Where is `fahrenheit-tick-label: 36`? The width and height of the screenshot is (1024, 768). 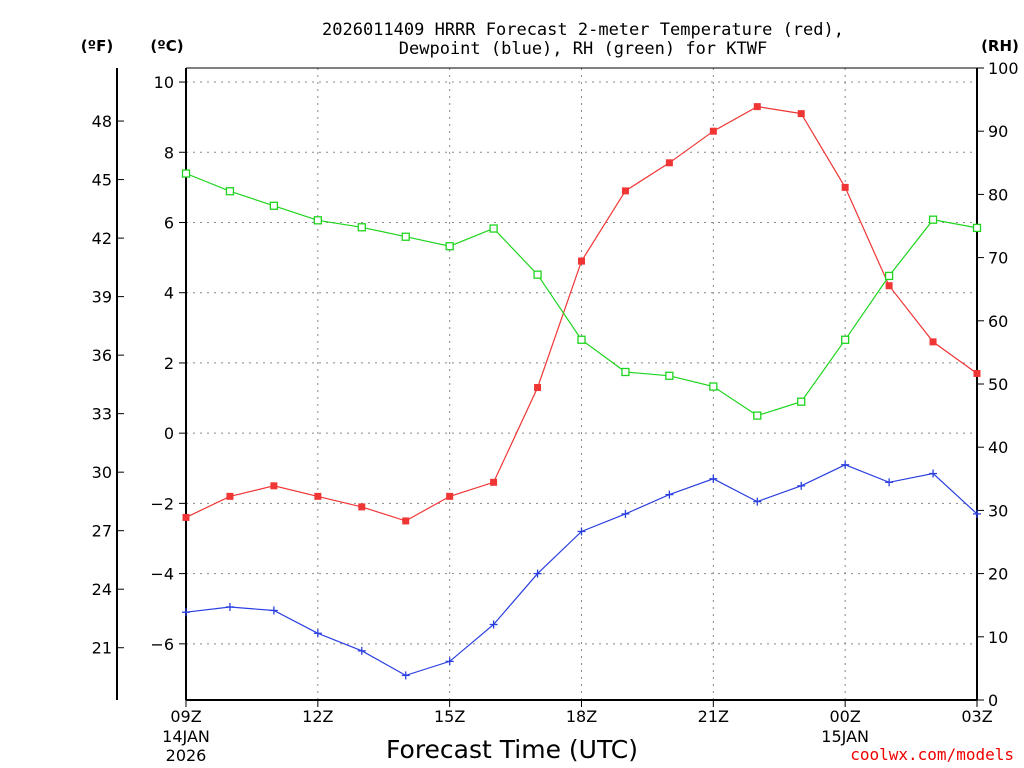
fahrenheit-tick-label: 36 is located at coordinates (102, 355).